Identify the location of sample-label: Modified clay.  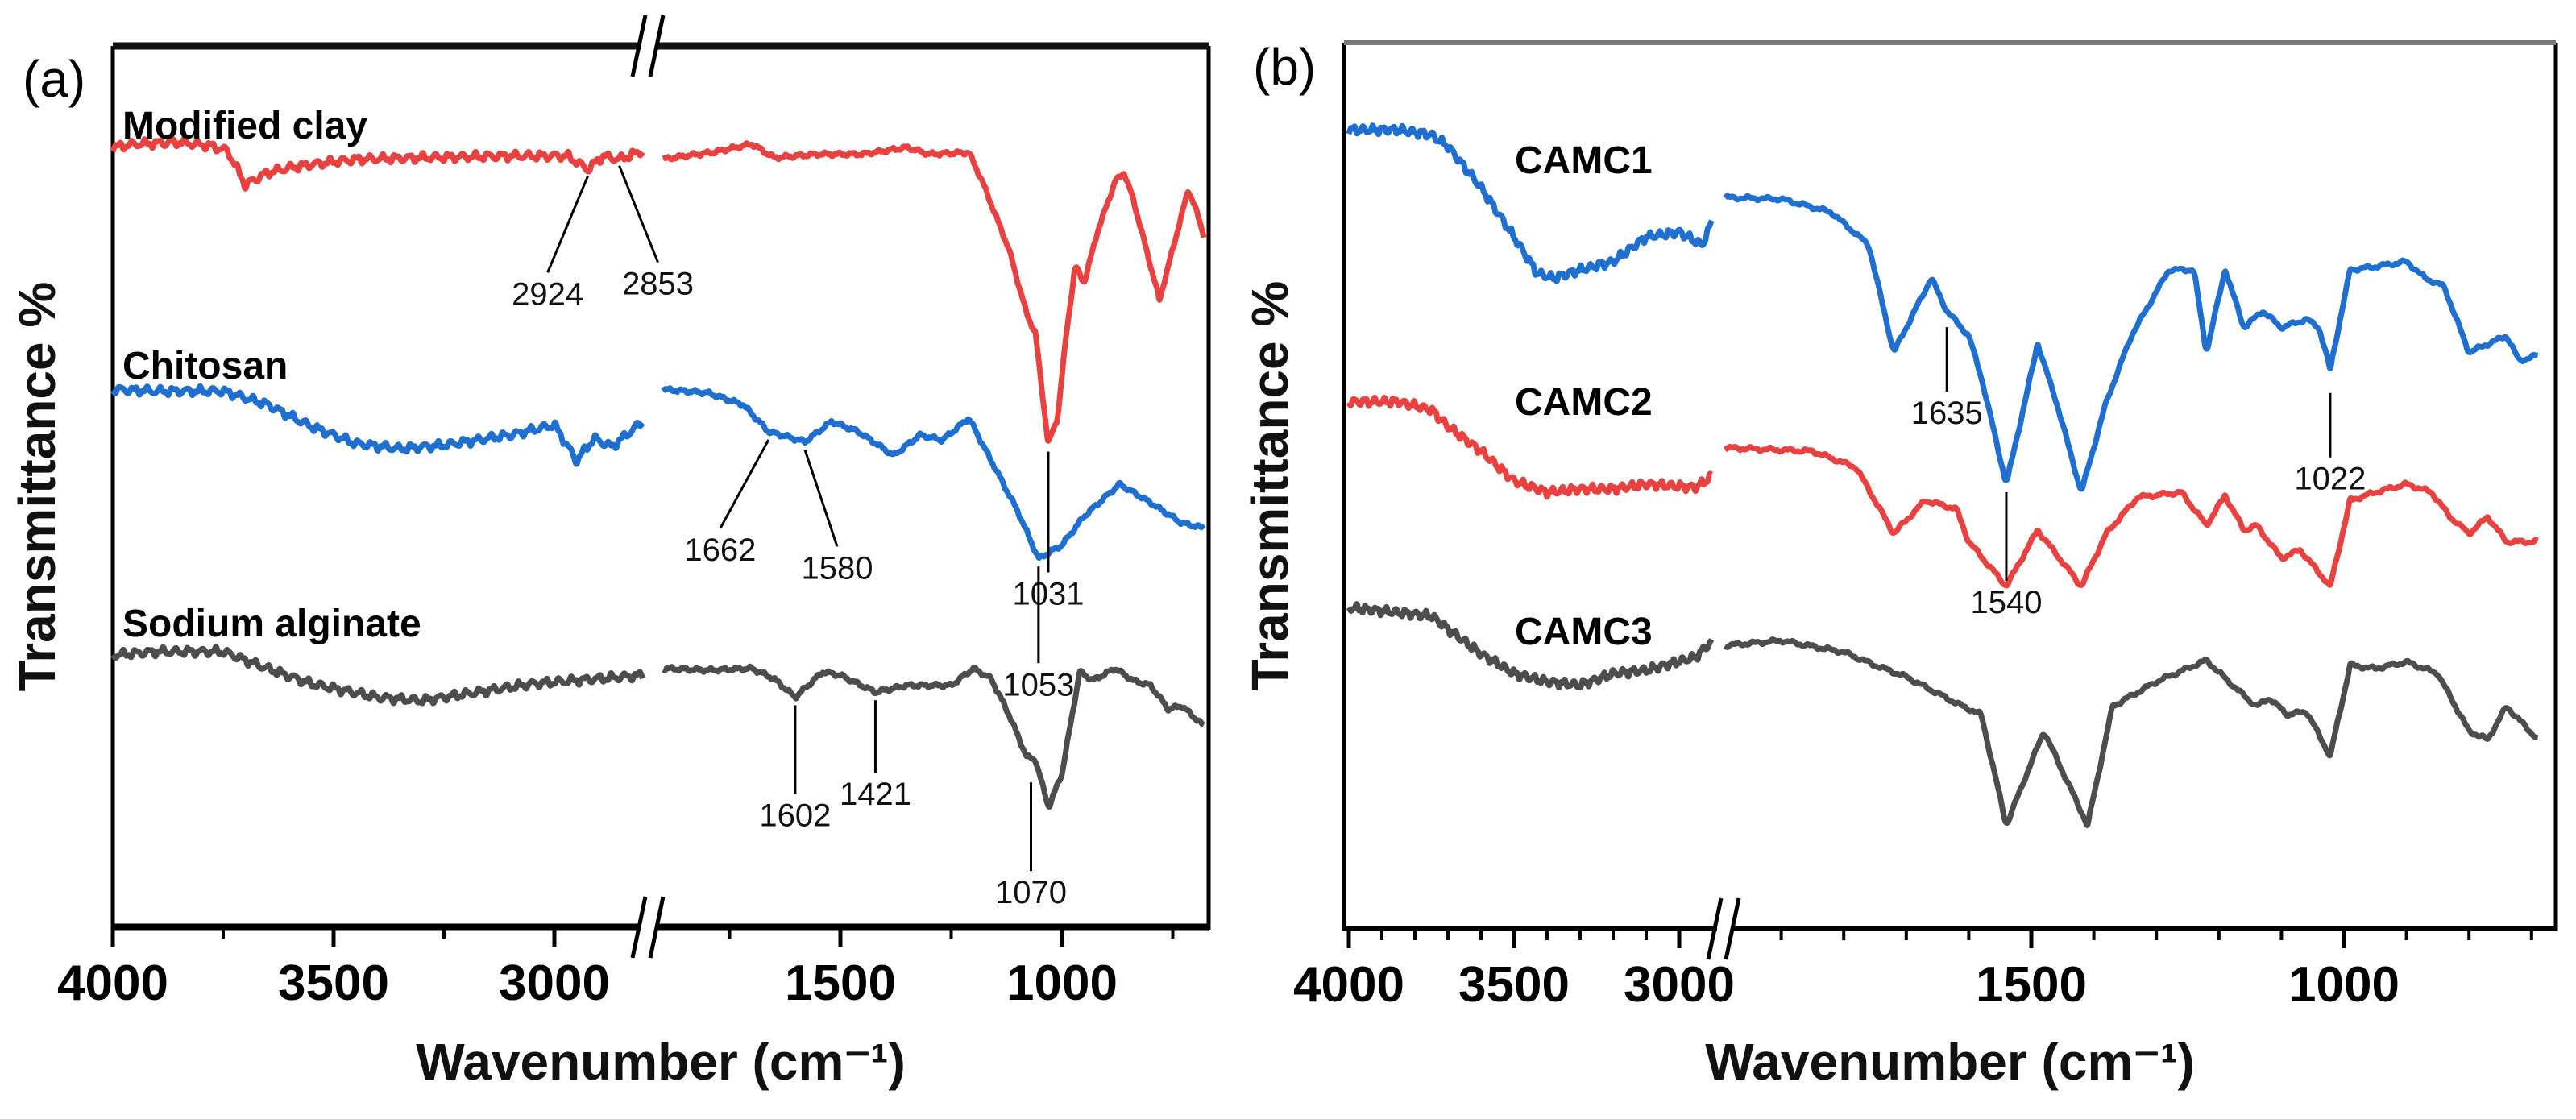
(244, 126).